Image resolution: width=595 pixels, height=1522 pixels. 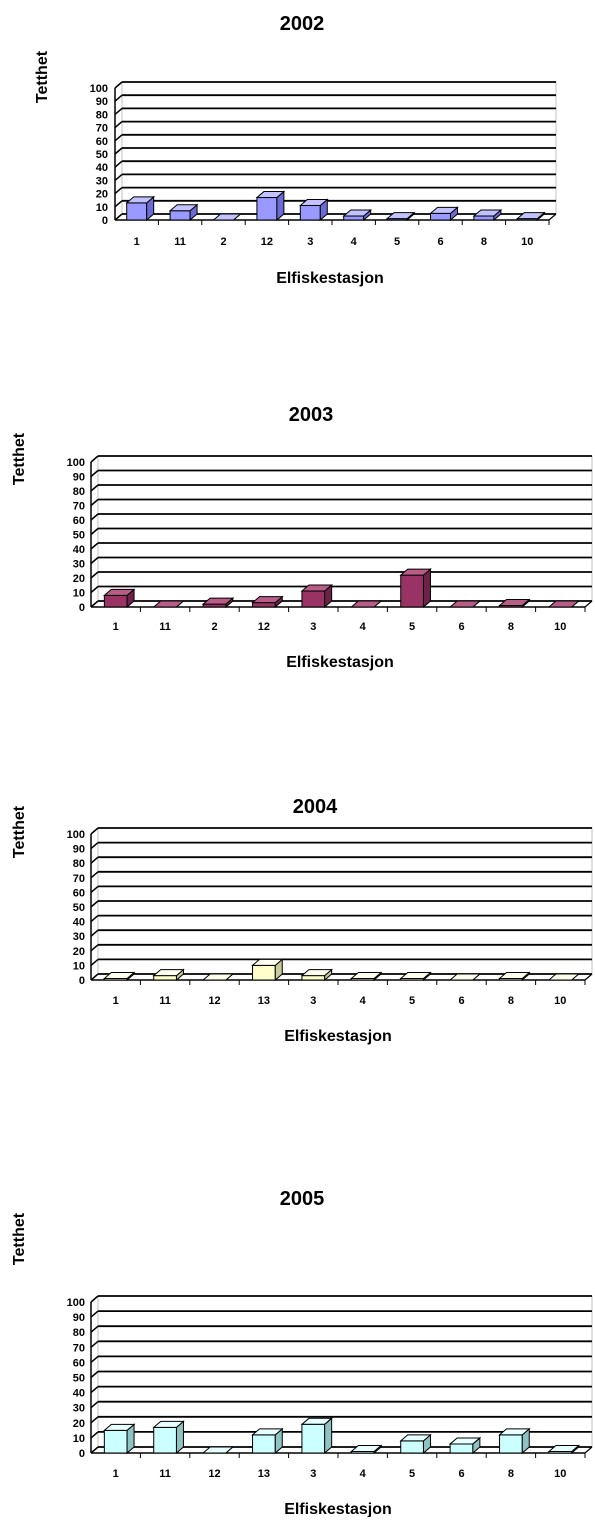 I want to click on x-tick-label: 1, so click(x=137, y=242).